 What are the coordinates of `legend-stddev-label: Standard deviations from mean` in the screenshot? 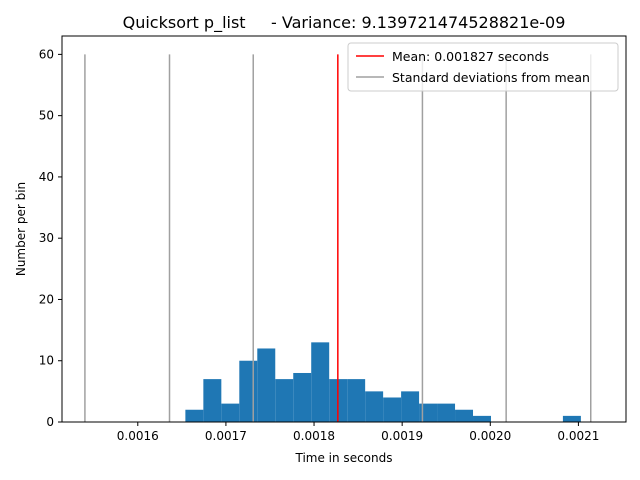 It's located at (491, 77).